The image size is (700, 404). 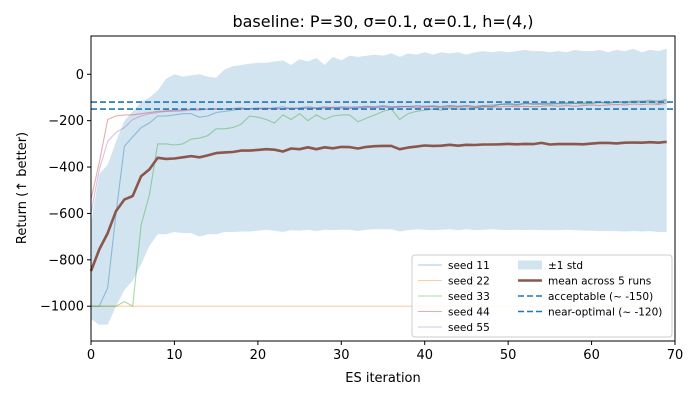 I want to click on x-tick-label: 20, so click(x=258, y=355).